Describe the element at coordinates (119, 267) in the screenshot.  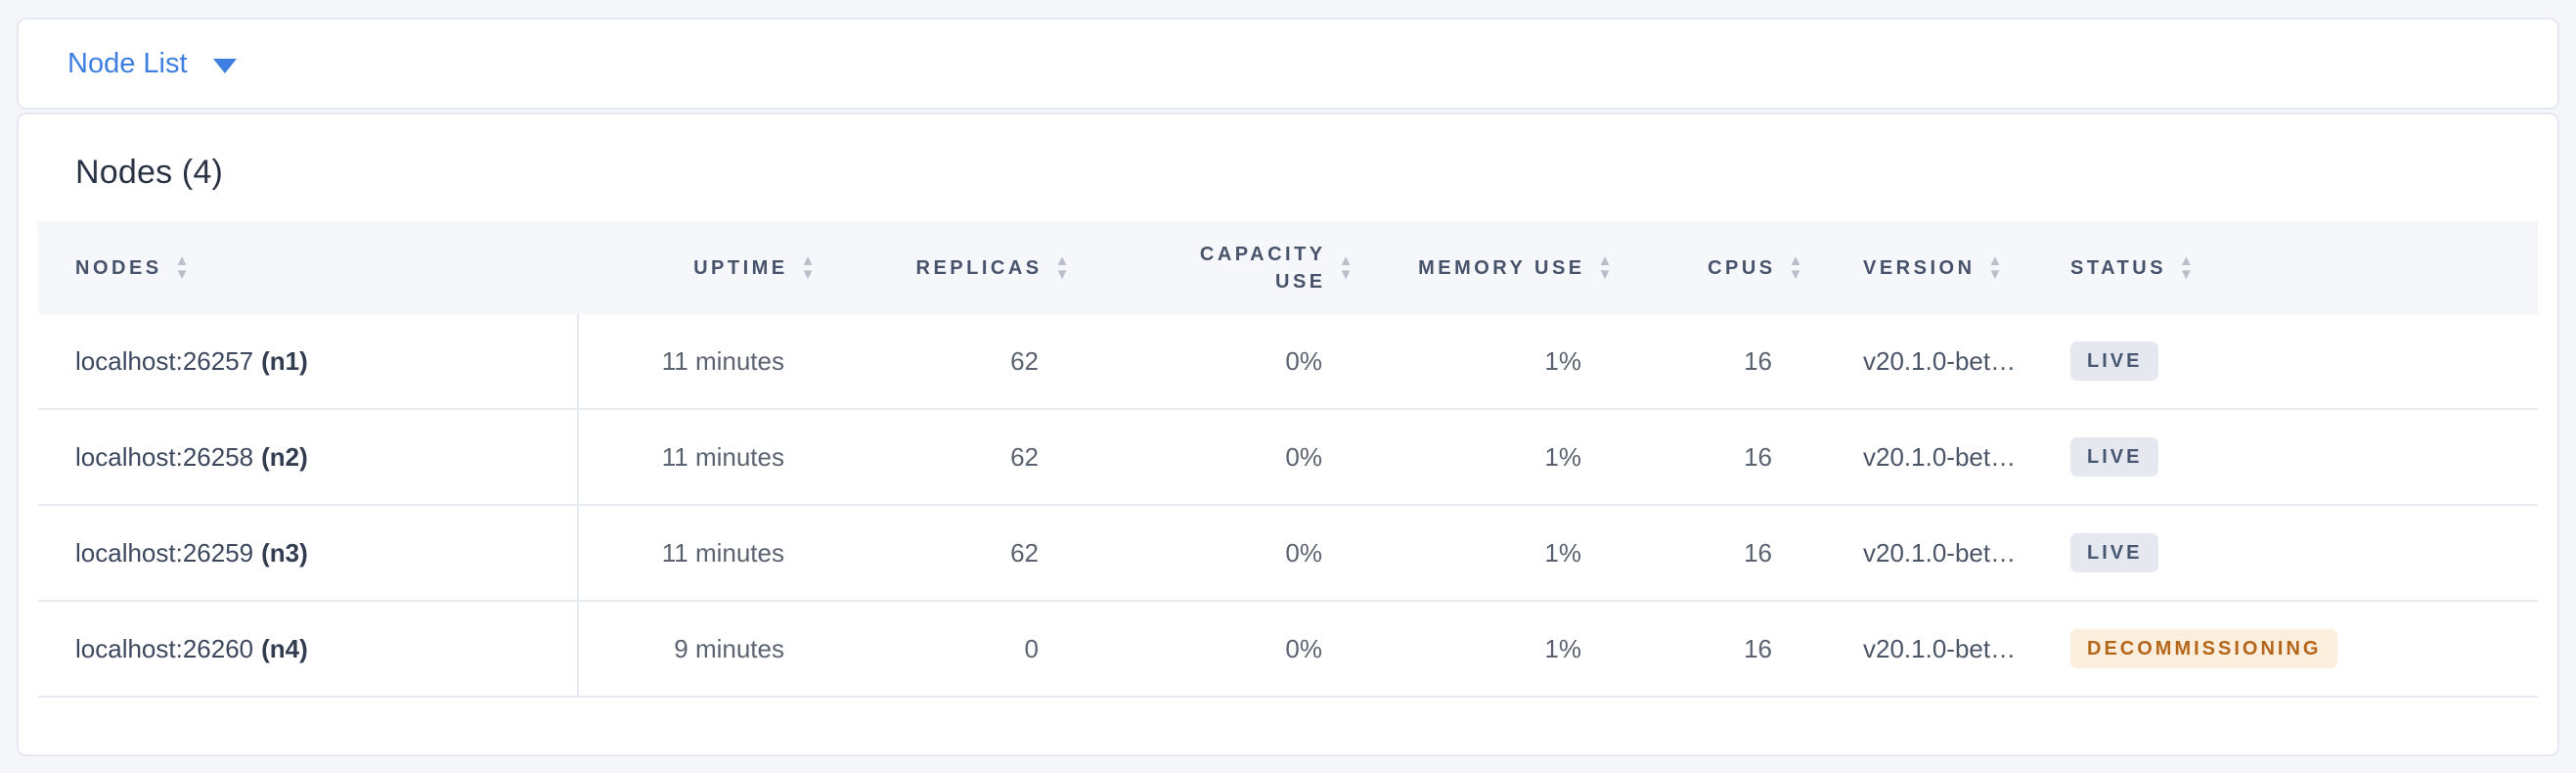
I see `column-header-label: NODES` at that location.